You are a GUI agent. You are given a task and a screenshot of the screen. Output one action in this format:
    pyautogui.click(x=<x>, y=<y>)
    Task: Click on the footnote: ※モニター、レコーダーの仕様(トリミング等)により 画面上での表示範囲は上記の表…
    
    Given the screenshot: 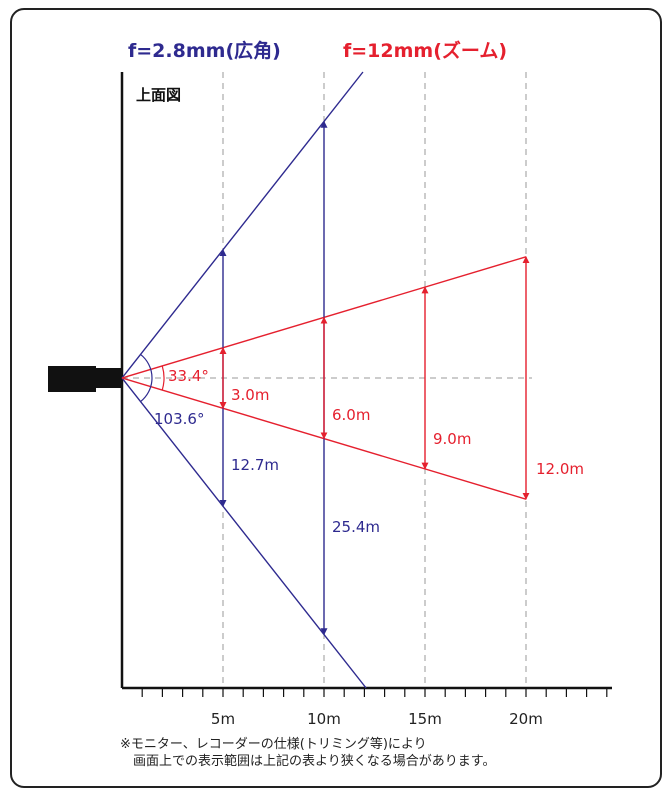 What is the action you would take?
    pyautogui.click(x=307, y=753)
    